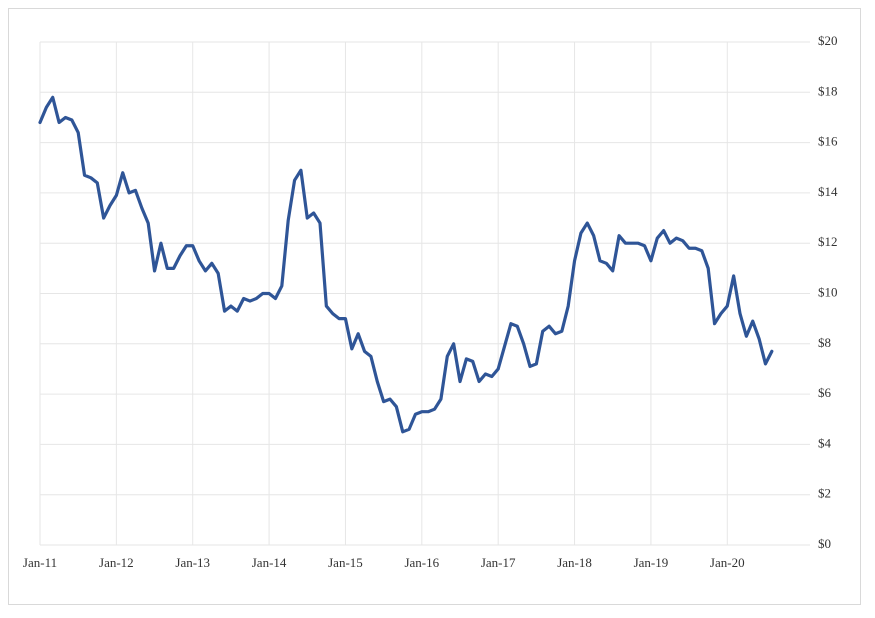 This screenshot has height=618, width=875. Describe the element at coordinates (40, 562) in the screenshot. I see `x-tick-label: Jan-11` at that location.